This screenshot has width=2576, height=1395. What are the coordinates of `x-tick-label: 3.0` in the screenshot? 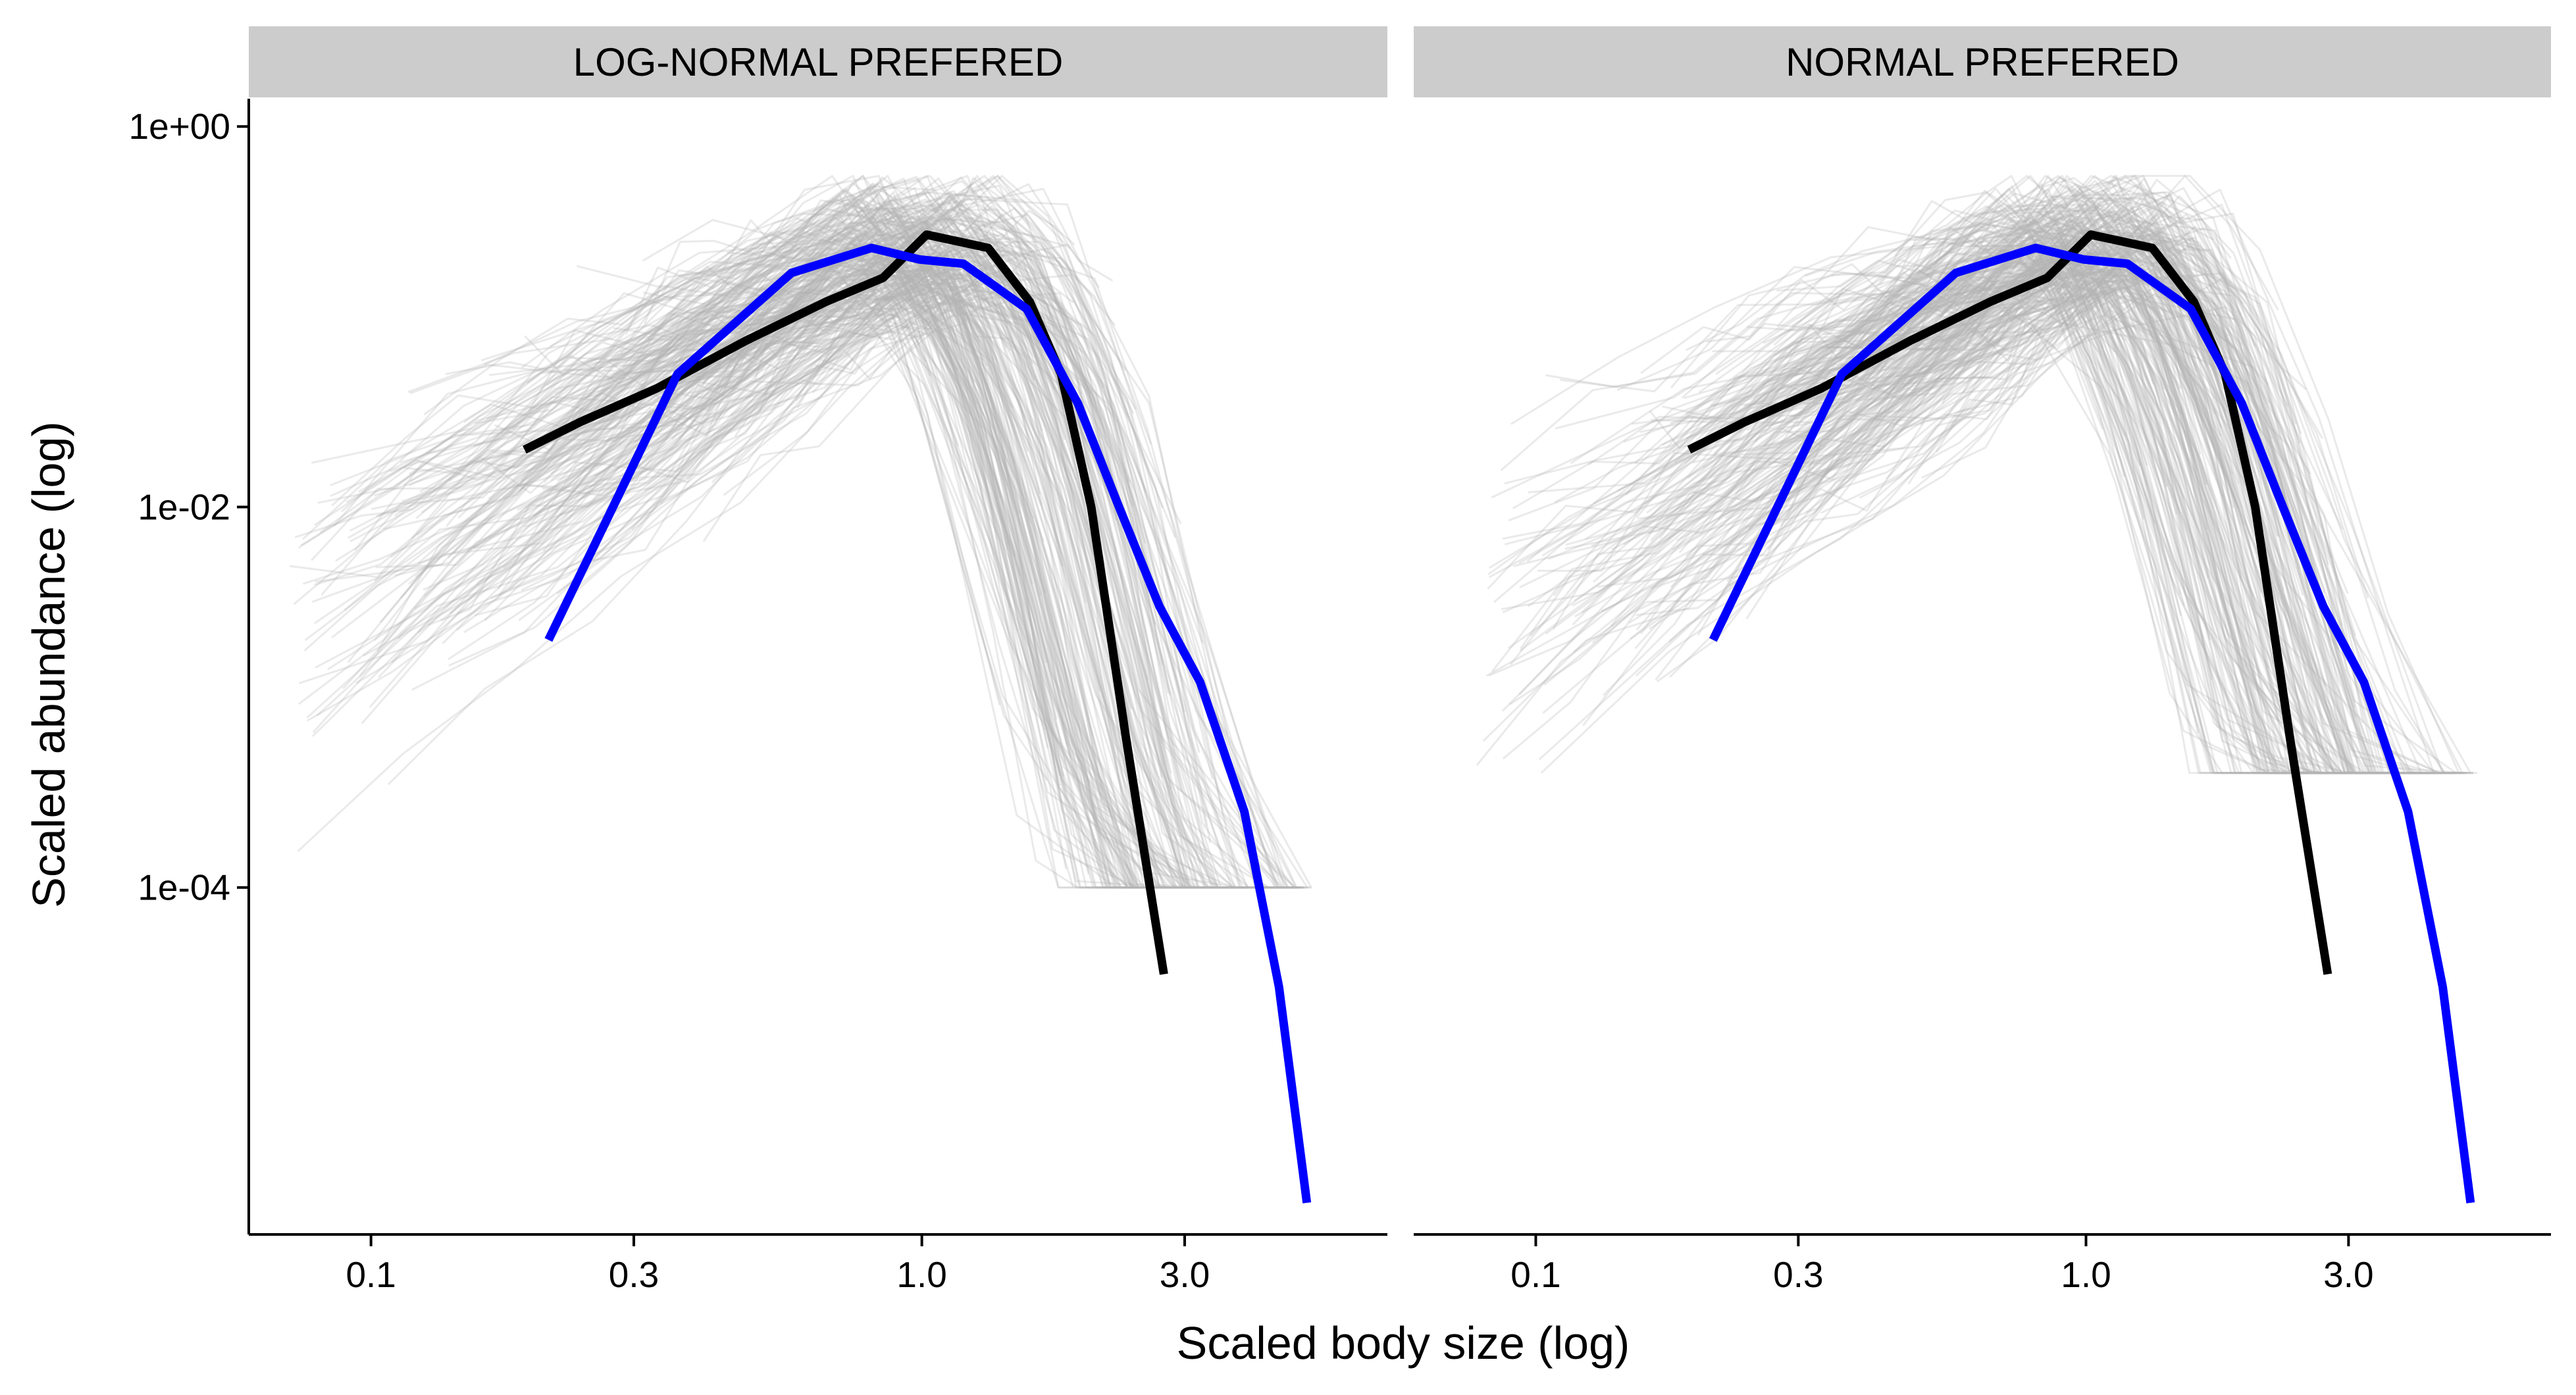 It's located at (2348, 1274).